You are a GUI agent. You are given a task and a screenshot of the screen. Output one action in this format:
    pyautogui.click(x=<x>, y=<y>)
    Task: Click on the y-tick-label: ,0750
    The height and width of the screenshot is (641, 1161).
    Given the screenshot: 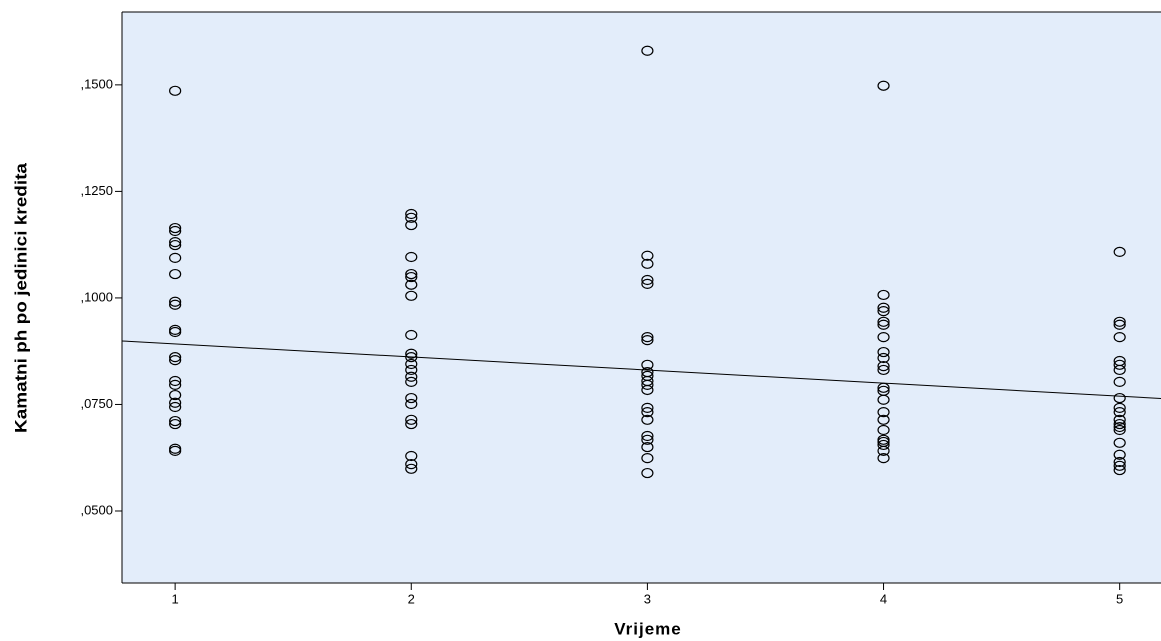 What is the action you would take?
    pyautogui.click(x=96, y=403)
    